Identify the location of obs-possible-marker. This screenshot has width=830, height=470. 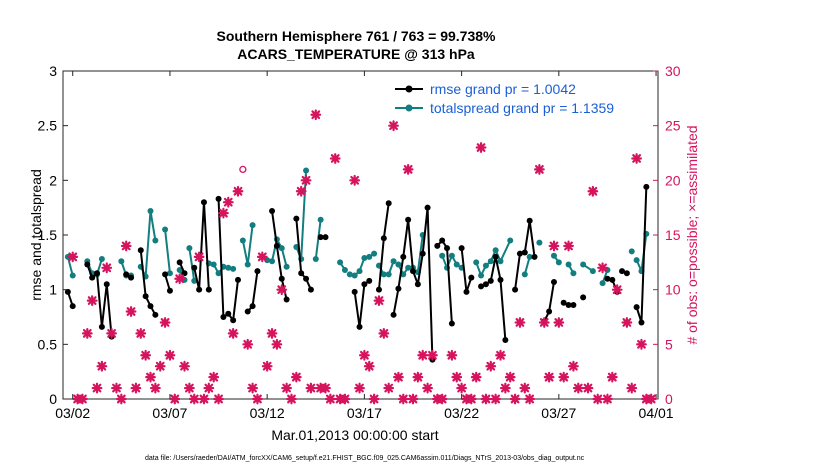
(243, 169).